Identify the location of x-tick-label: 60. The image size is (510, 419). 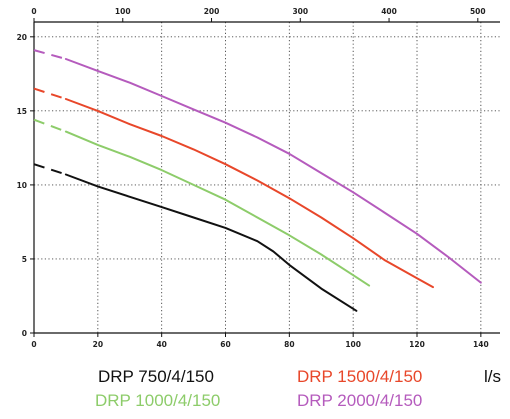
(225, 344).